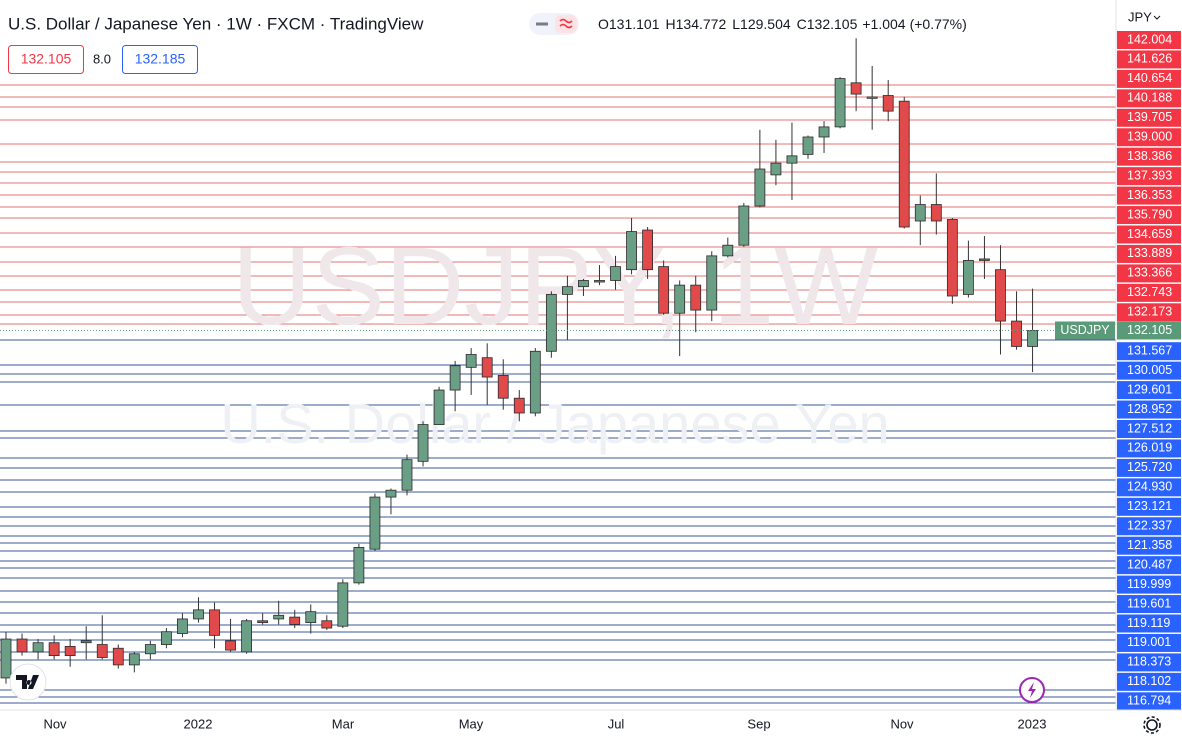 This screenshot has width=1182, height=741. I want to click on price-label: 139.000, so click(1149, 137).